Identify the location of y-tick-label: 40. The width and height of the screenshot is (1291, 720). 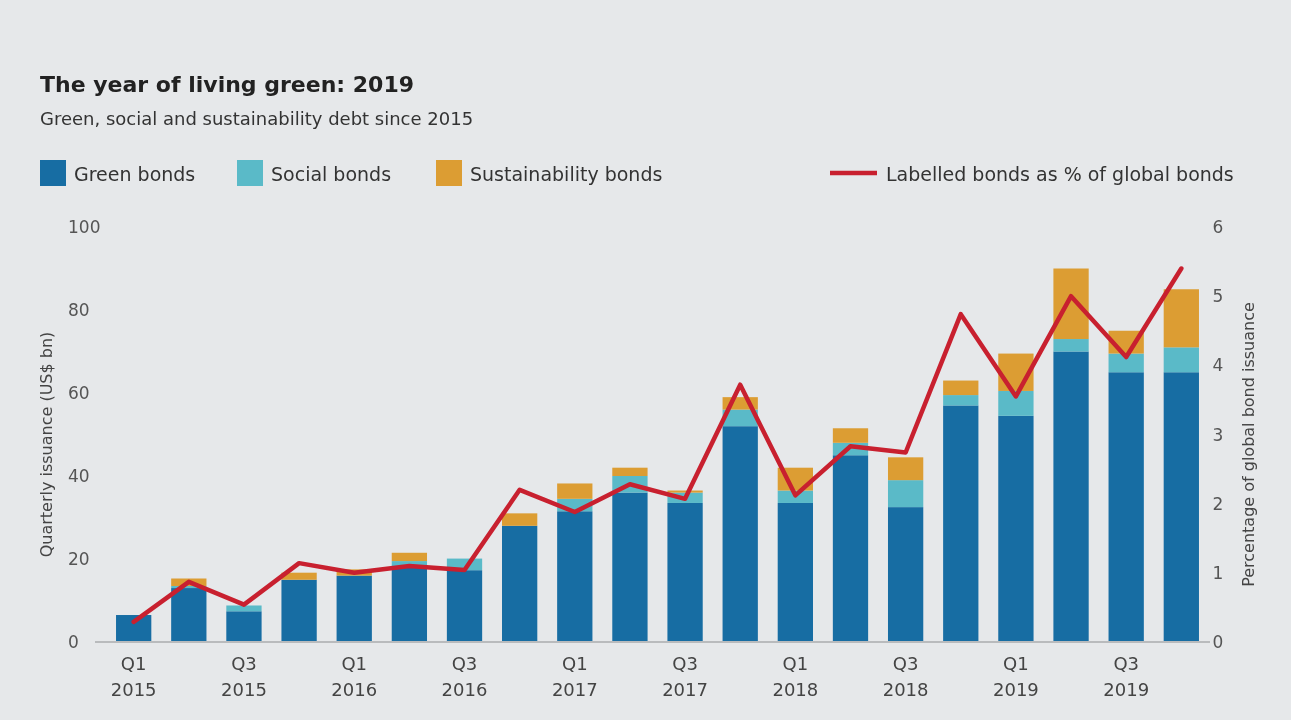
(79, 476).